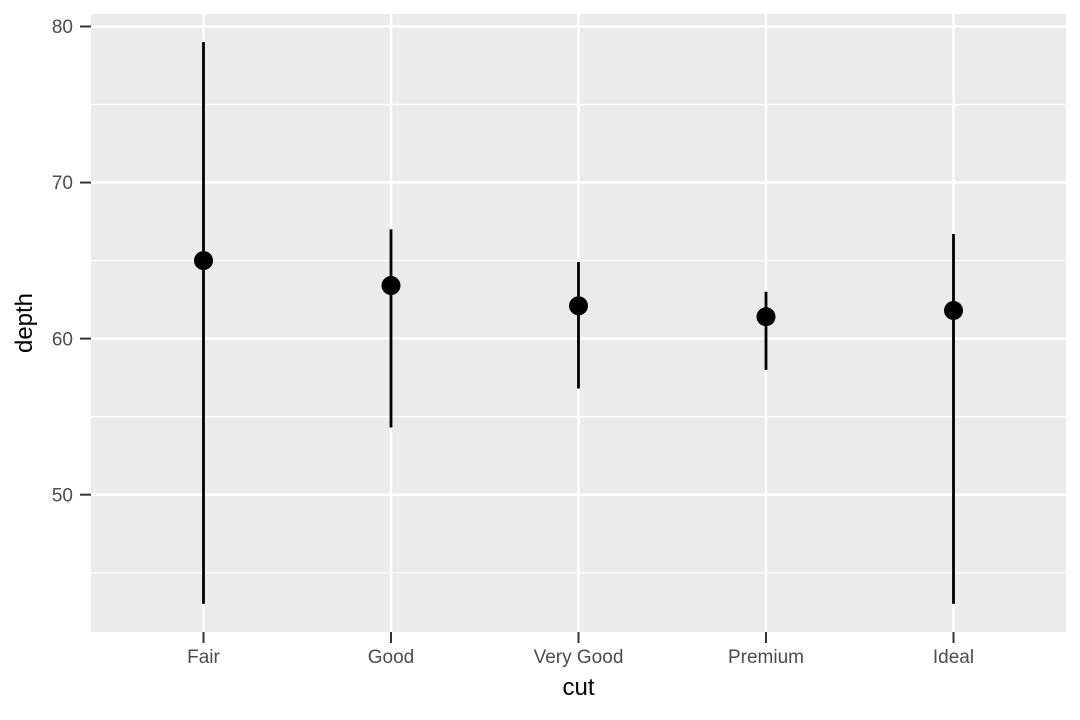 Image resolution: width=1080 pixels, height=720 pixels. I want to click on pointrange-dot-fair, so click(203, 261).